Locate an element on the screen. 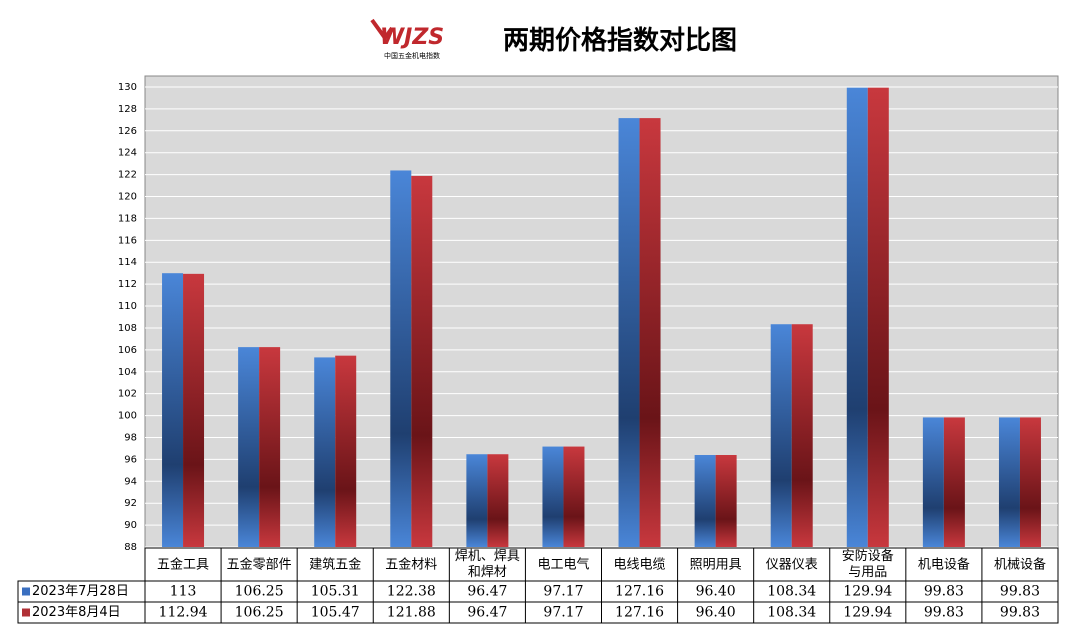  y-tick-label: 126 is located at coordinates (127, 131).